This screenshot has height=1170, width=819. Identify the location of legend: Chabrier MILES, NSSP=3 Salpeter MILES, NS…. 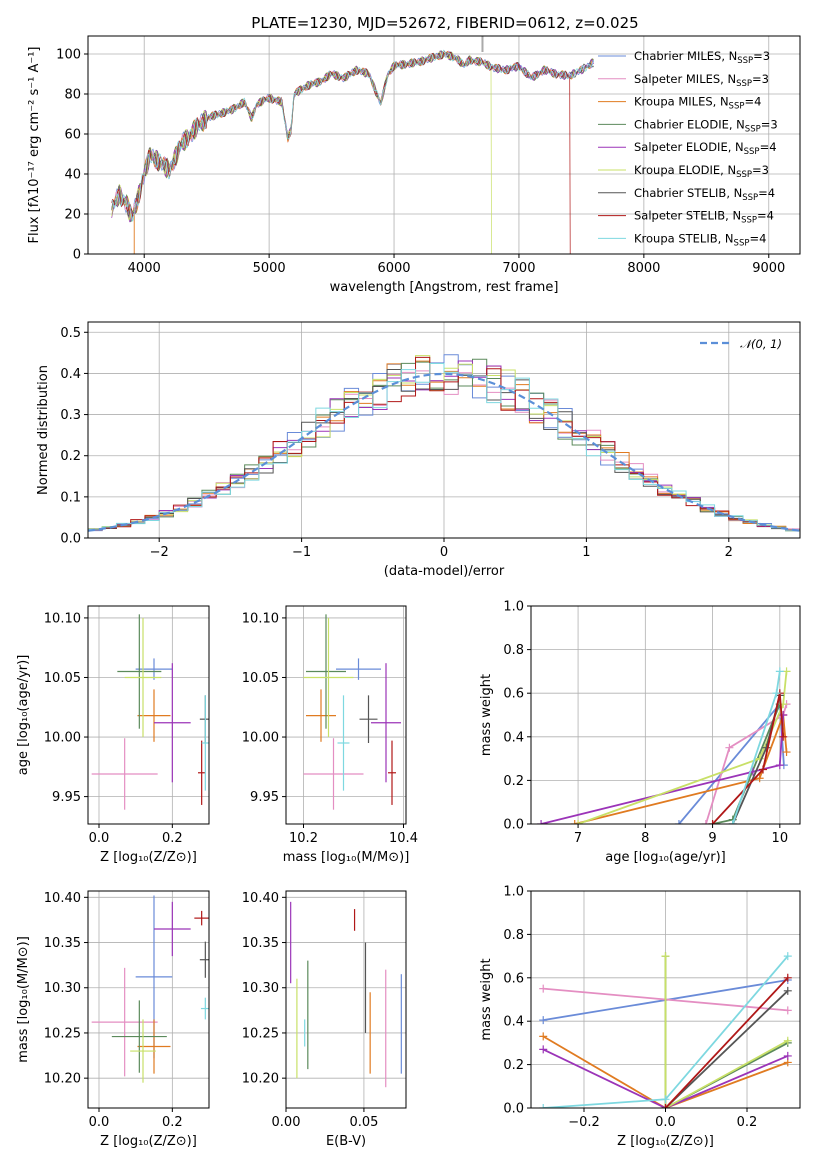
(688, 148).